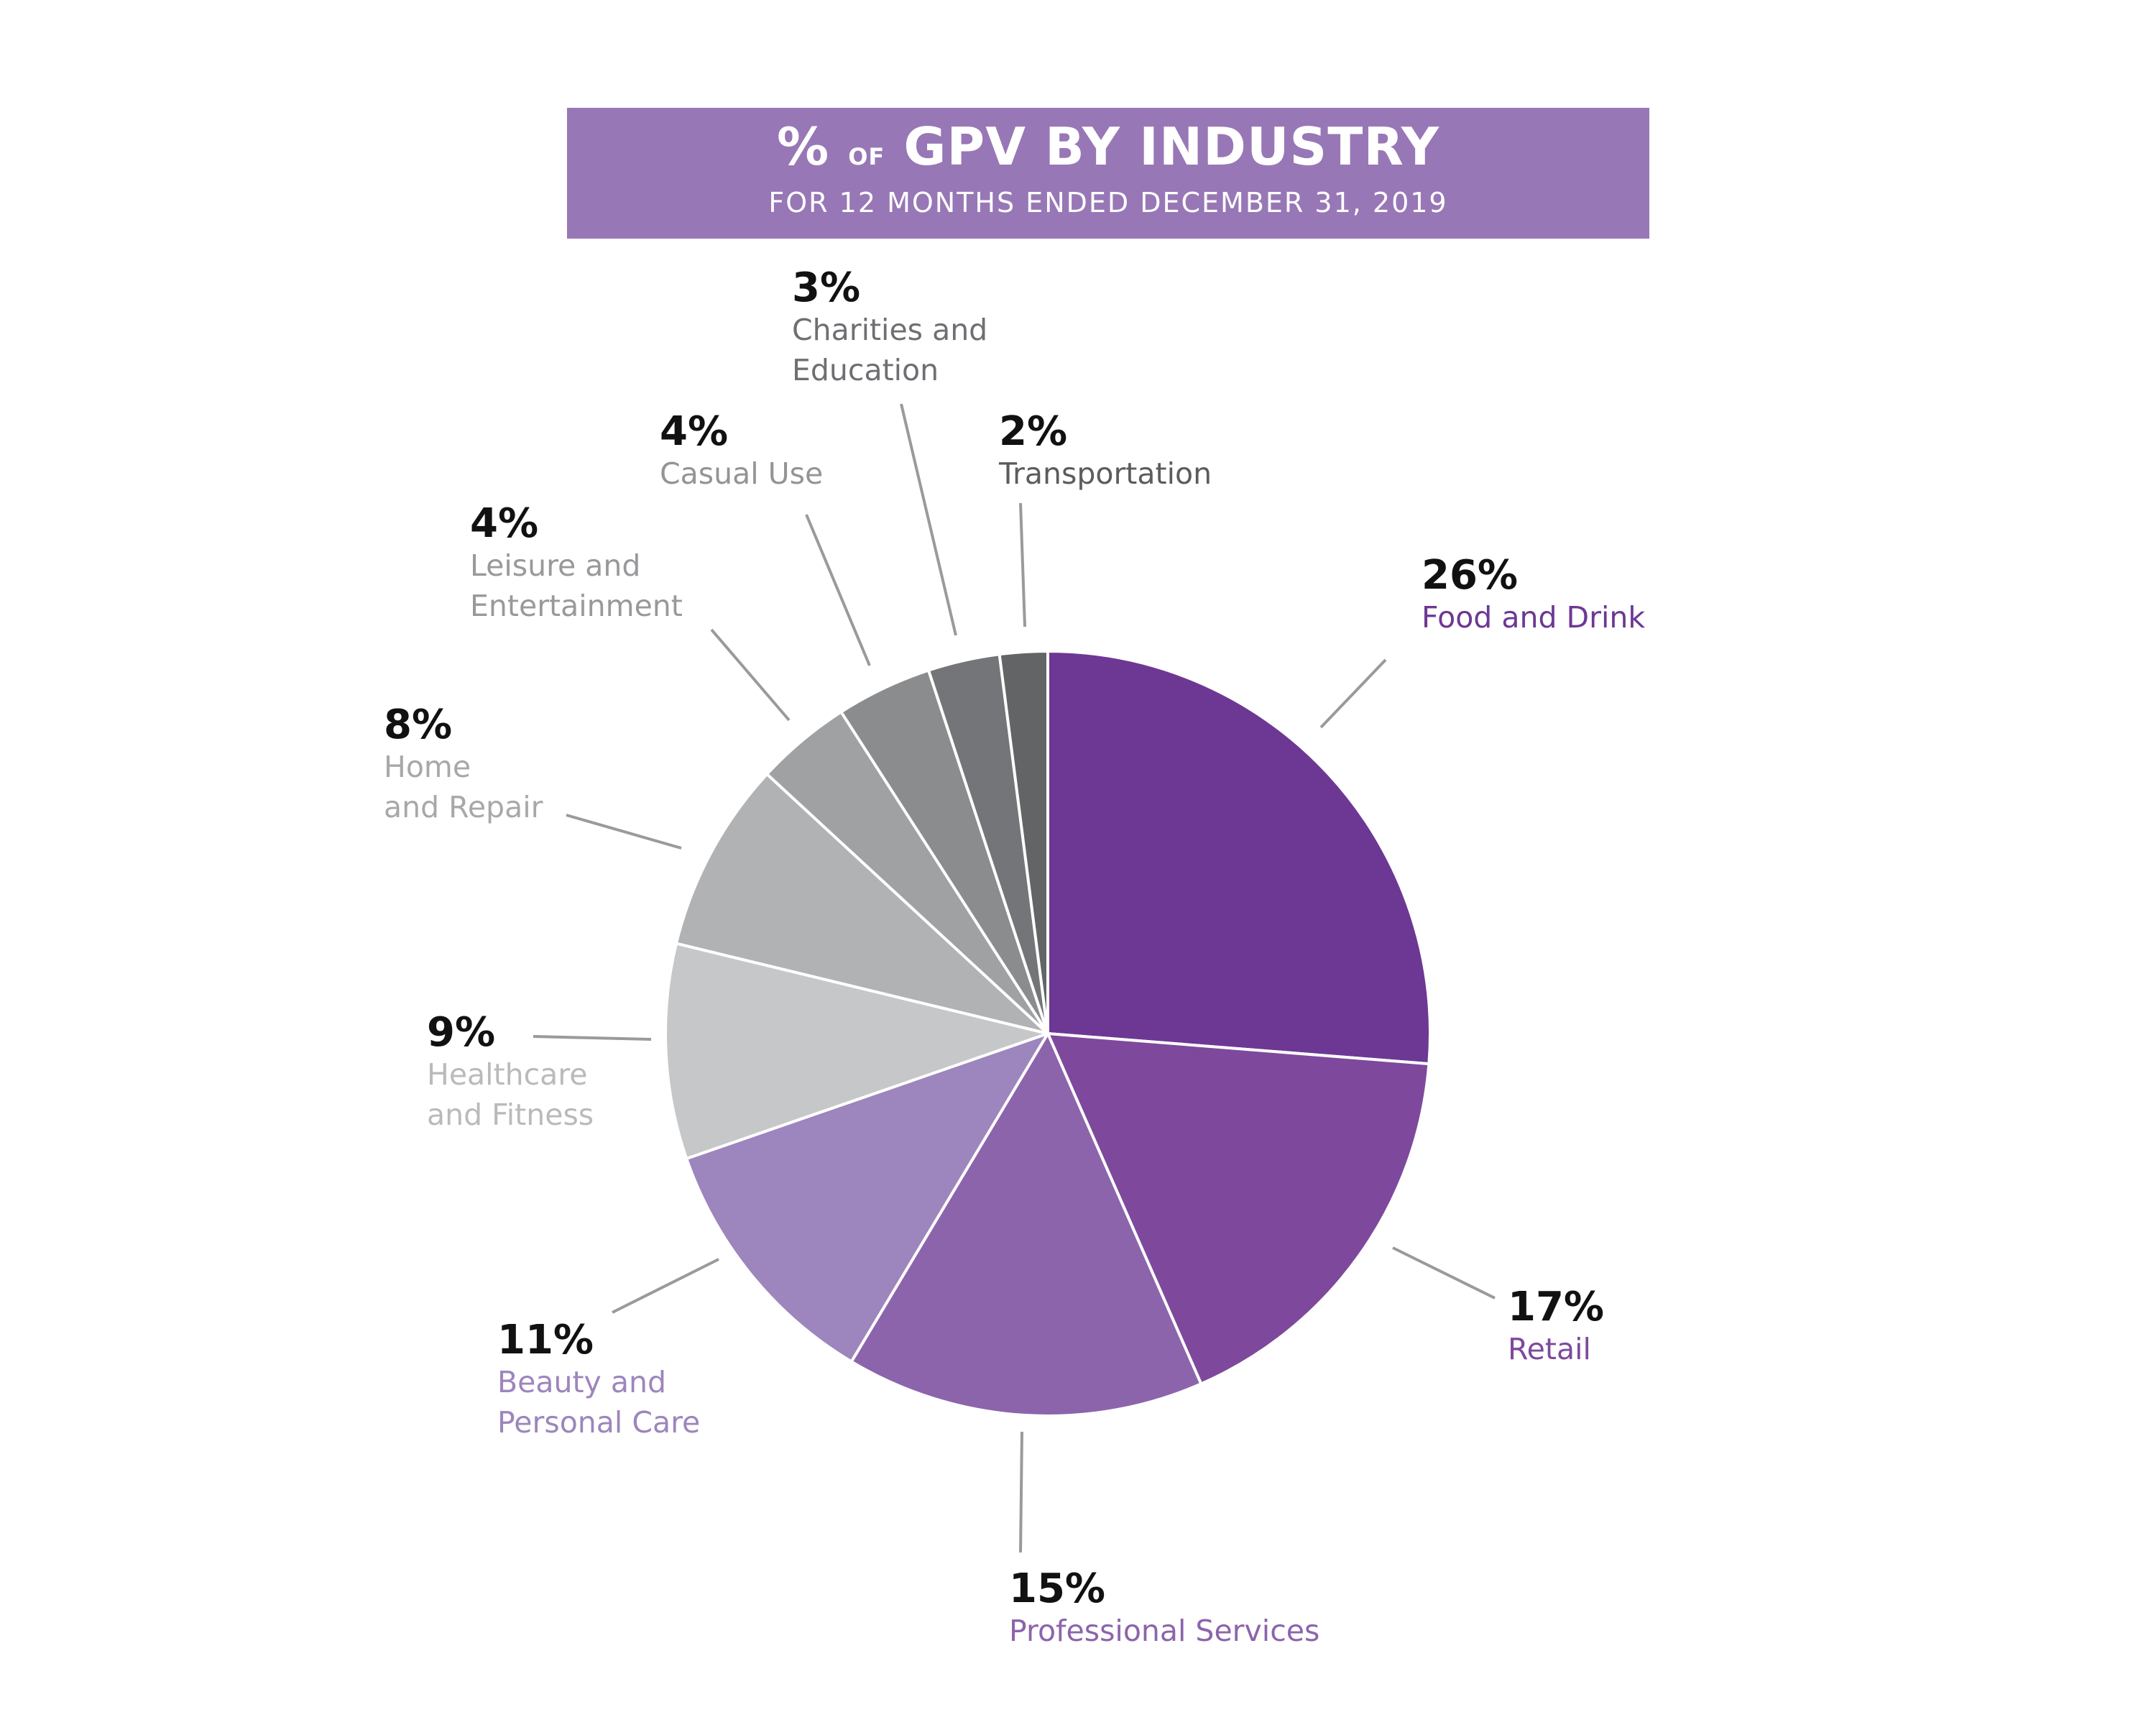 This screenshot has height=1725, width=2156. Describe the element at coordinates (427, 766) in the screenshot. I see `slice-category-label: Home` at that location.